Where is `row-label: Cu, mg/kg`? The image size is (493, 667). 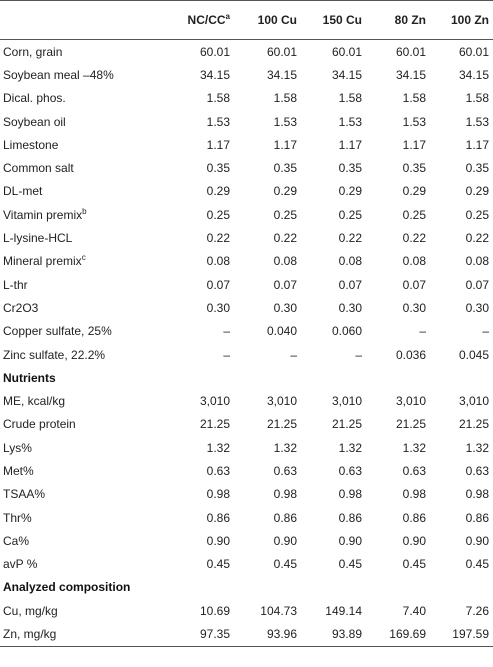 row-label: Cu, mg/kg is located at coordinates (82, 610).